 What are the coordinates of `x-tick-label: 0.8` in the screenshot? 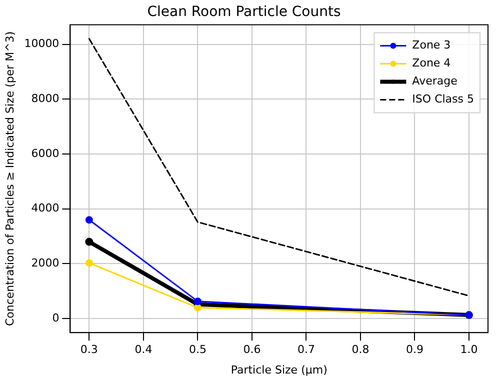 It's located at (361, 349).